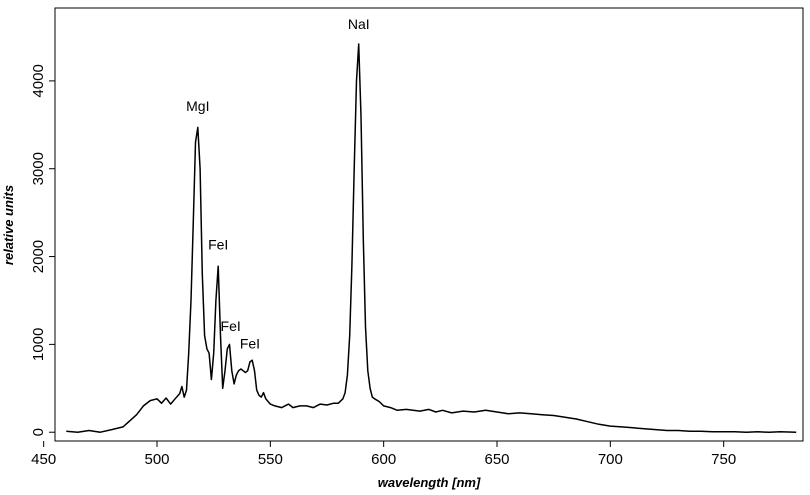 The height and width of the screenshot is (495, 810). What do you see at coordinates (218, 245) in the screenshot?
I see `peak-label-fei-1: FeI` at bounding box center [218, 245].